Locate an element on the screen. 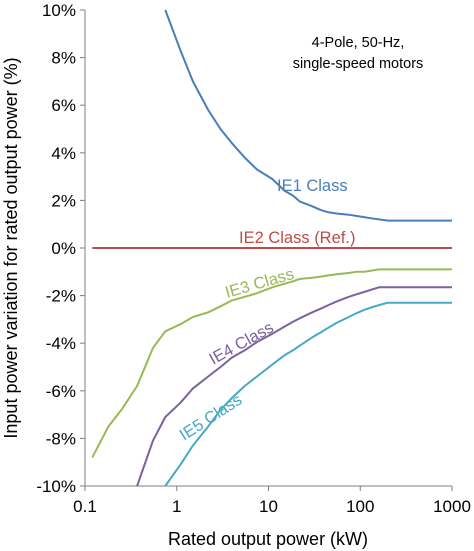 This screenshot has height=551, width=474. x-tick-label: 10 is located at coordinates (268, 506).